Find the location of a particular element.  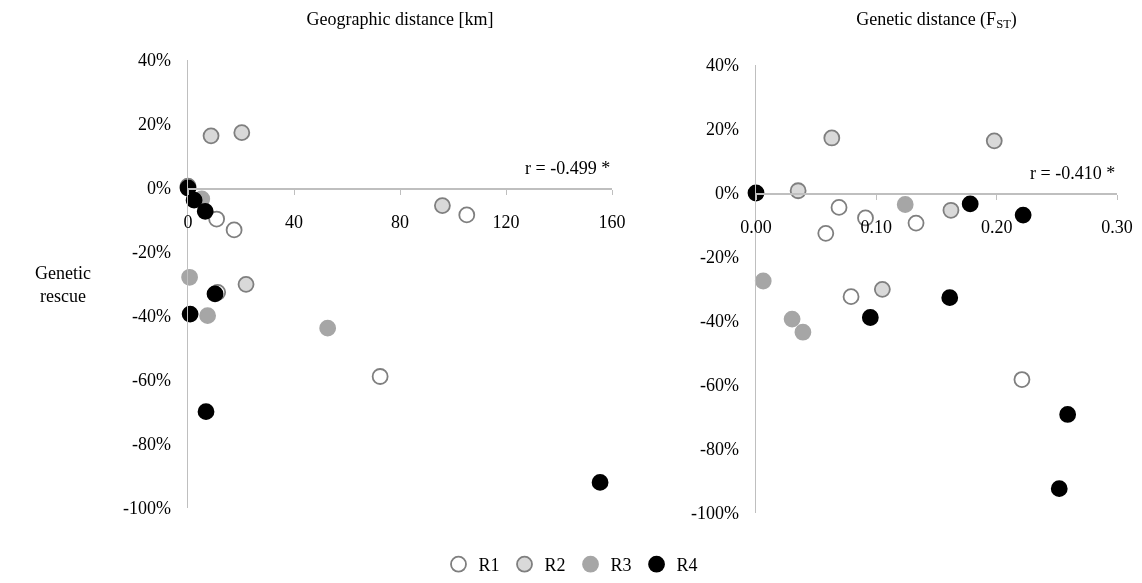

annotation: r = -0.499 * is located at coordinates (568, 168).